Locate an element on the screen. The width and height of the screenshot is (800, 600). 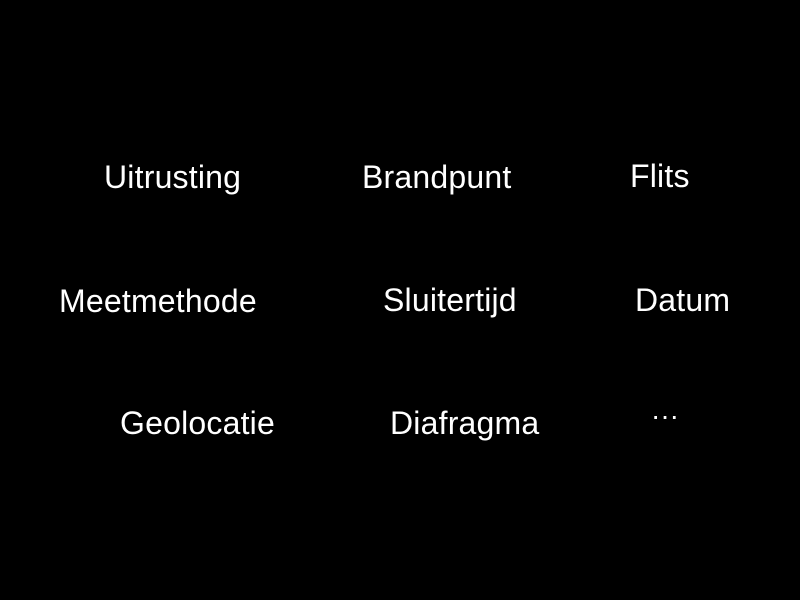
item-sluitertijd: Sluitertijd is located at coordinates (450, 300).